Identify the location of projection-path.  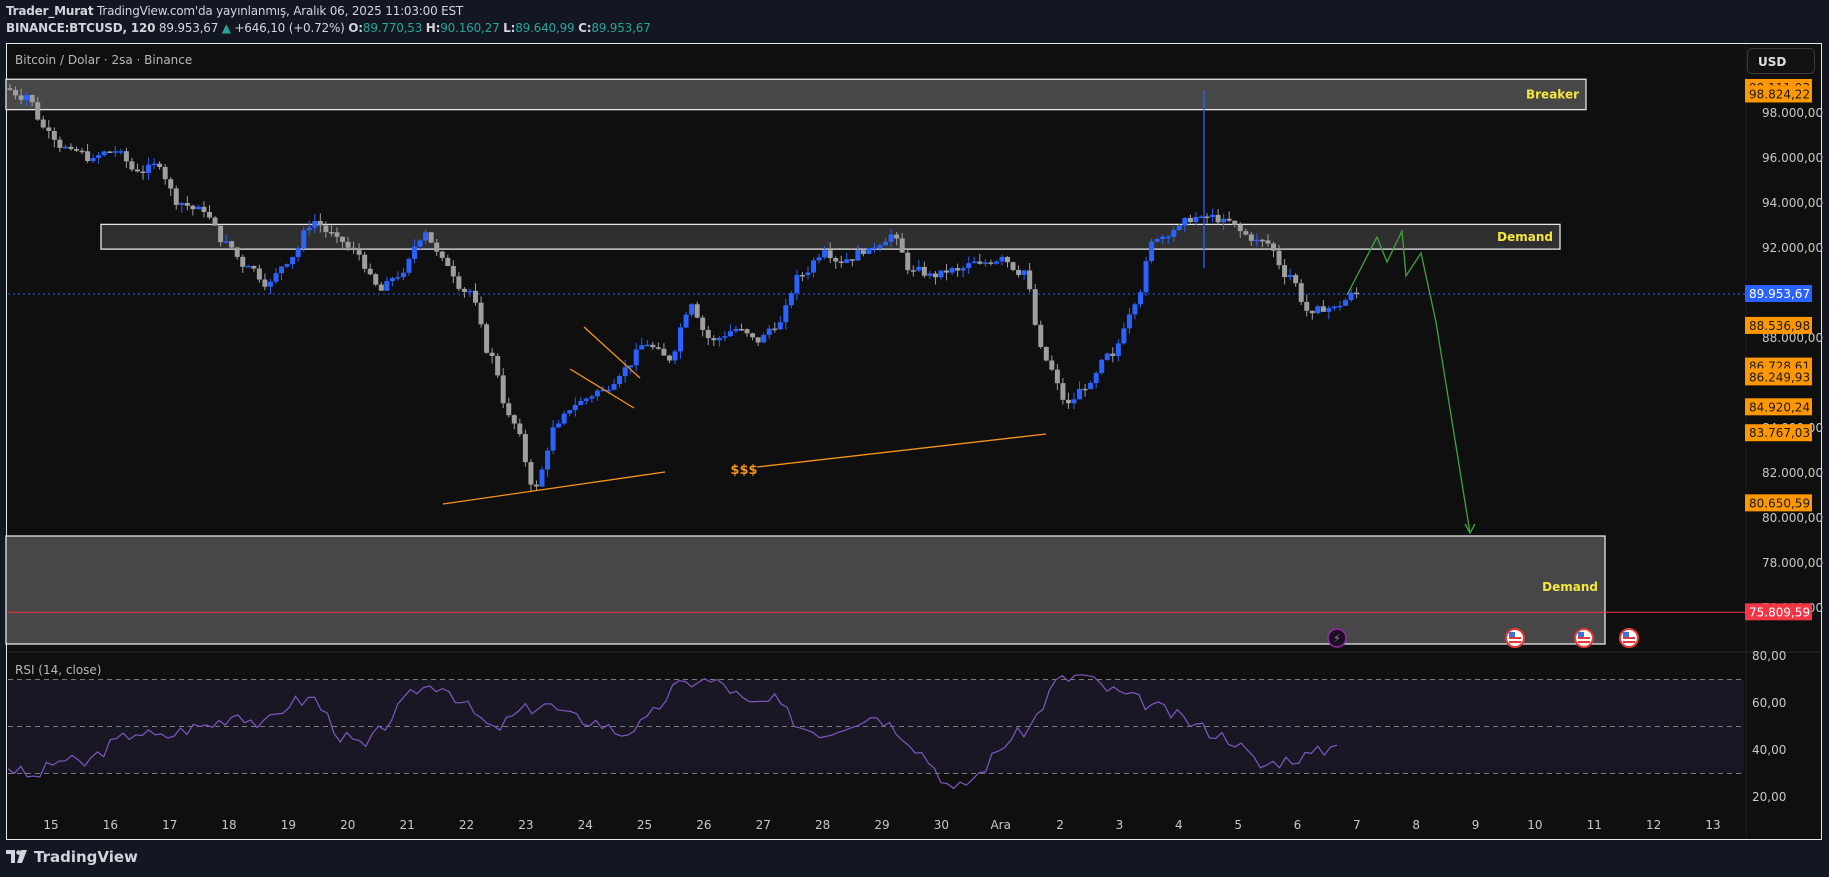
(1408, 381).